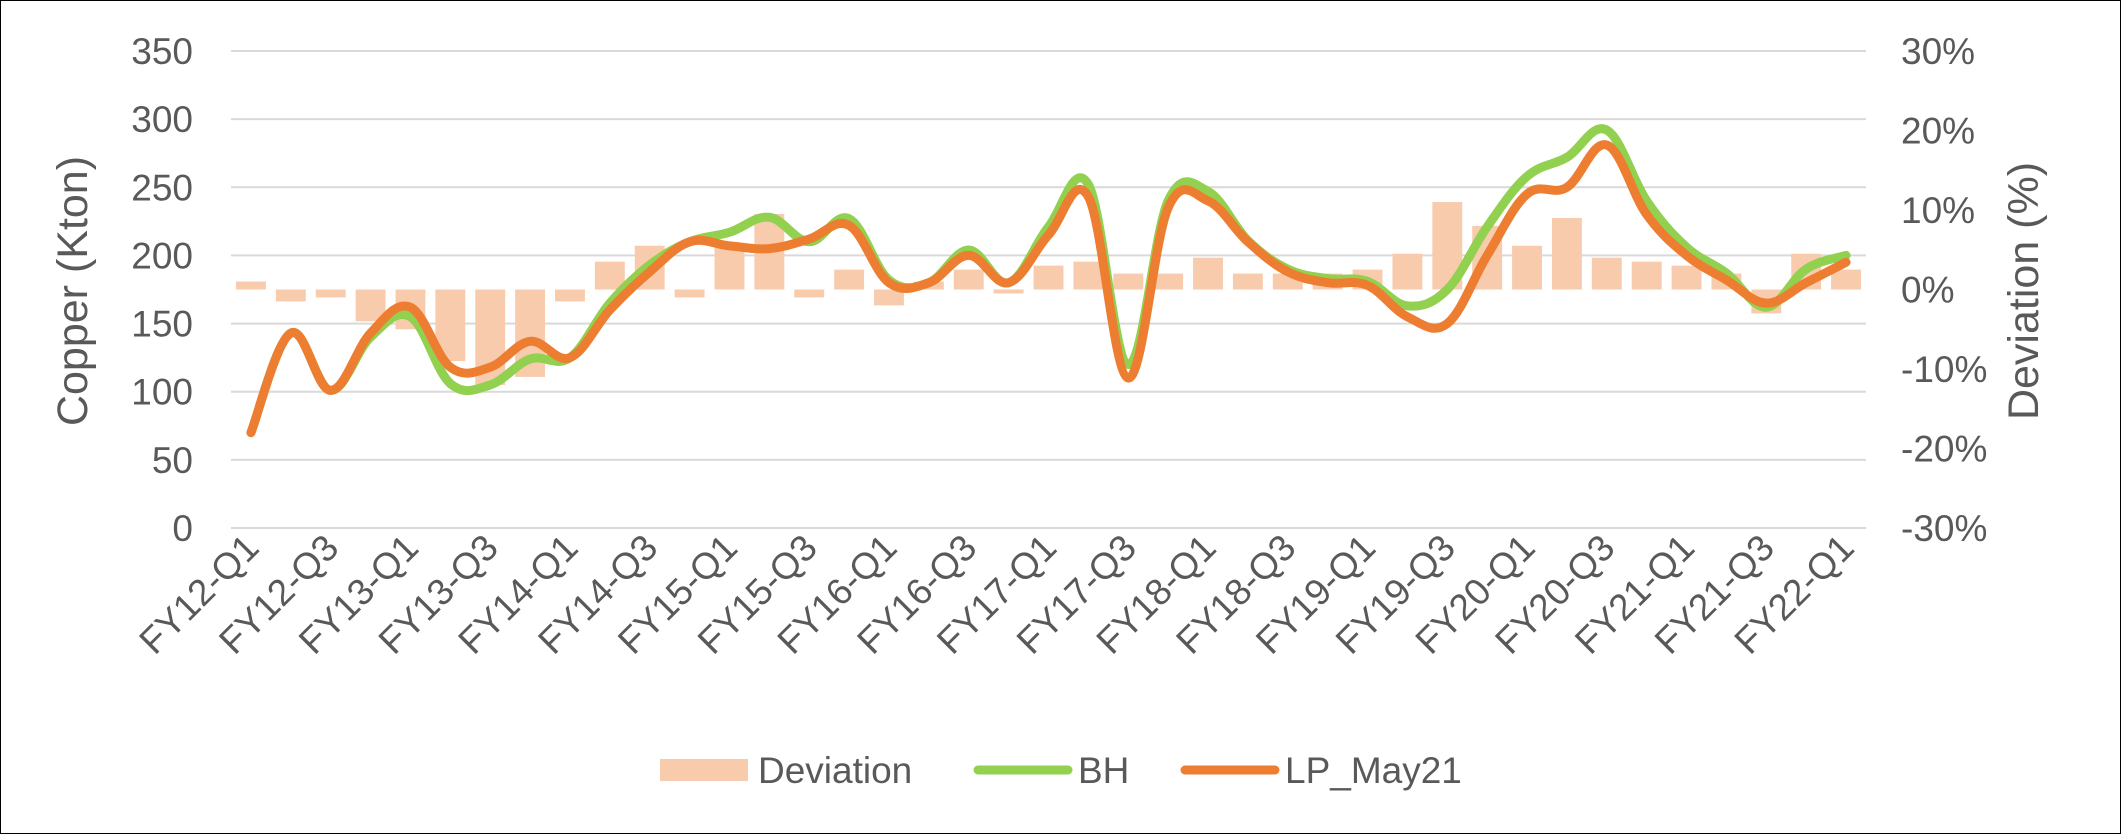  What do you see at coordinates (835, 770) in the screenshot?
I see `legend-label-deviation: Deviation` at bounding box center [835, 770].